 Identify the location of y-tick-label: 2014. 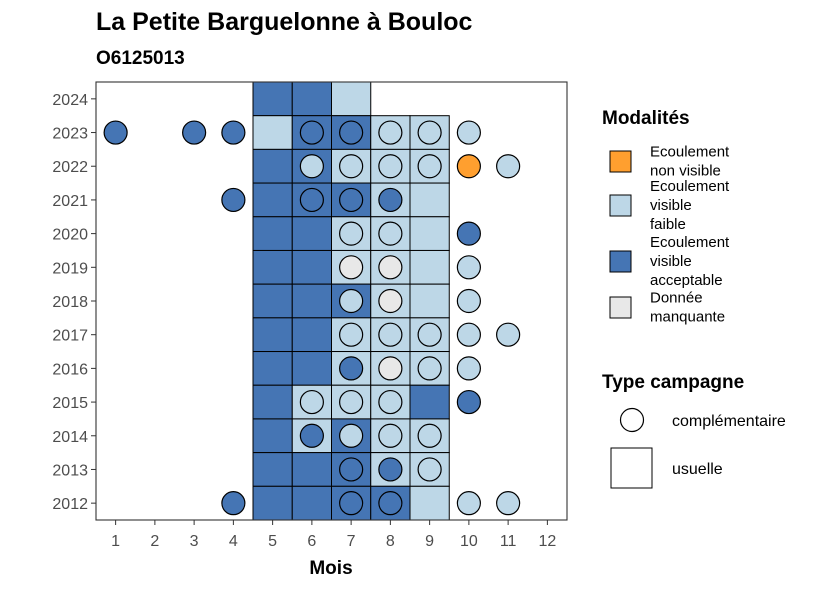
(70, 437).